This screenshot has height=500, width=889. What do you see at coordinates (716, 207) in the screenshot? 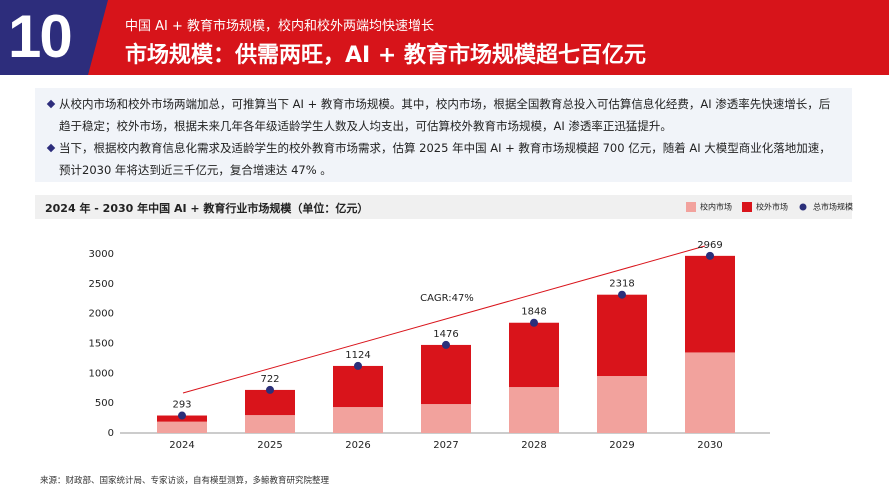
I see `legend-label: 校内市场` at bounding box center [716, 207].